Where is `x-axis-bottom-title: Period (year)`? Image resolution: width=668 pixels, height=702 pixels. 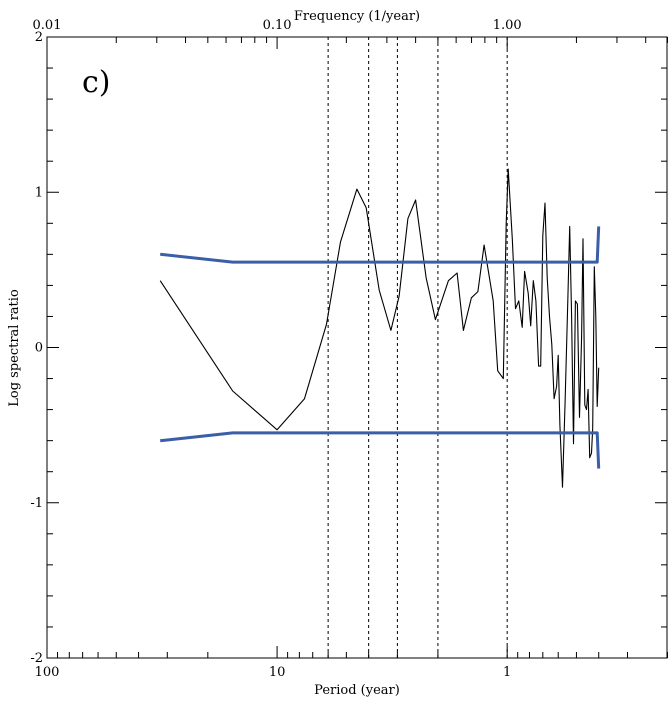
x-axis-bottom-title: Period (year) is located at coordinates (357, 690).